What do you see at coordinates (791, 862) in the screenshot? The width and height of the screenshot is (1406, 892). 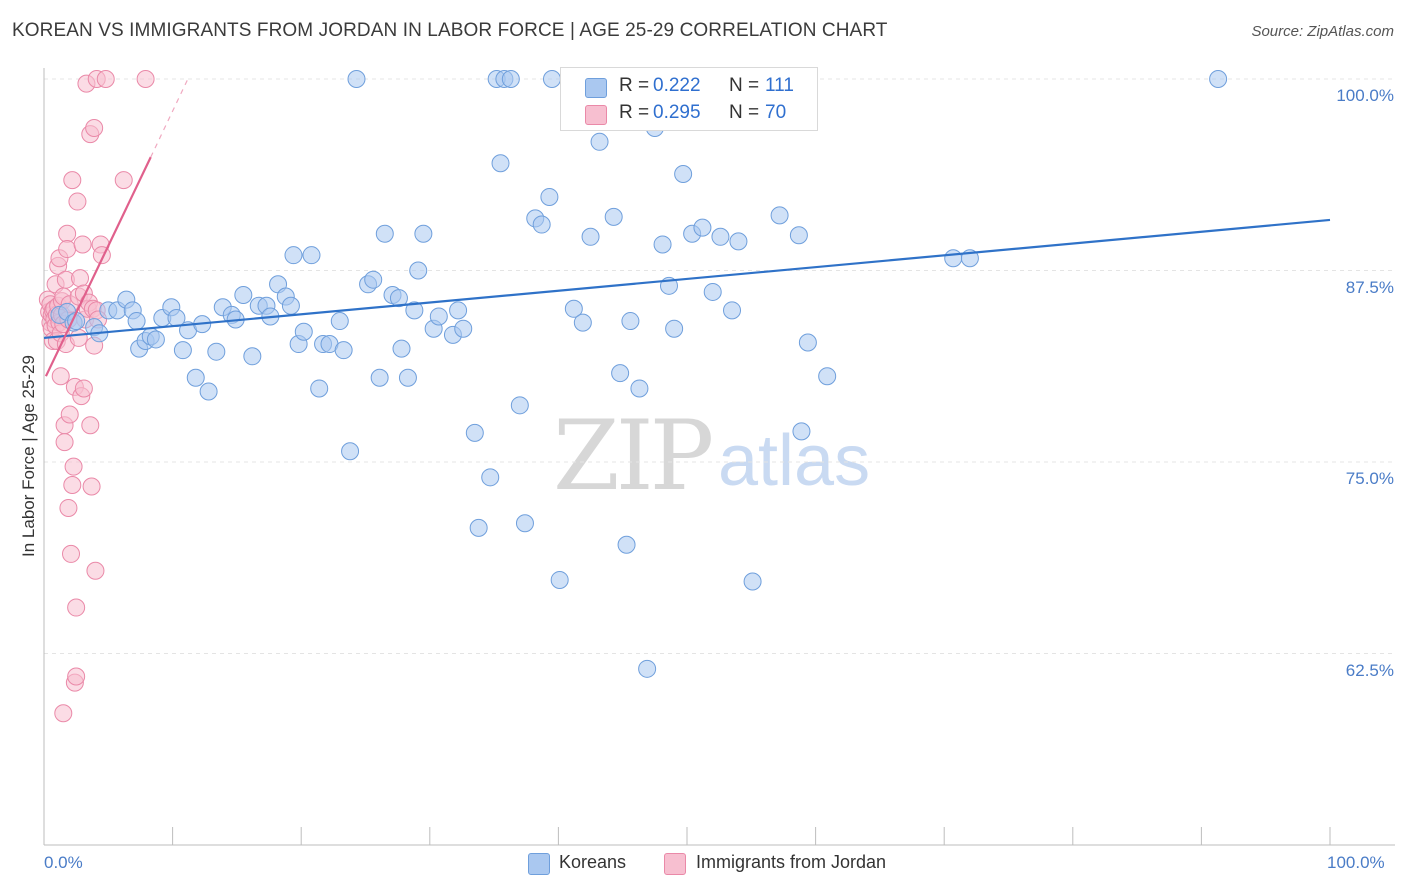 I see `jordan-legend-label: Immigrants from Jordan` at bounding box center [791, 862].